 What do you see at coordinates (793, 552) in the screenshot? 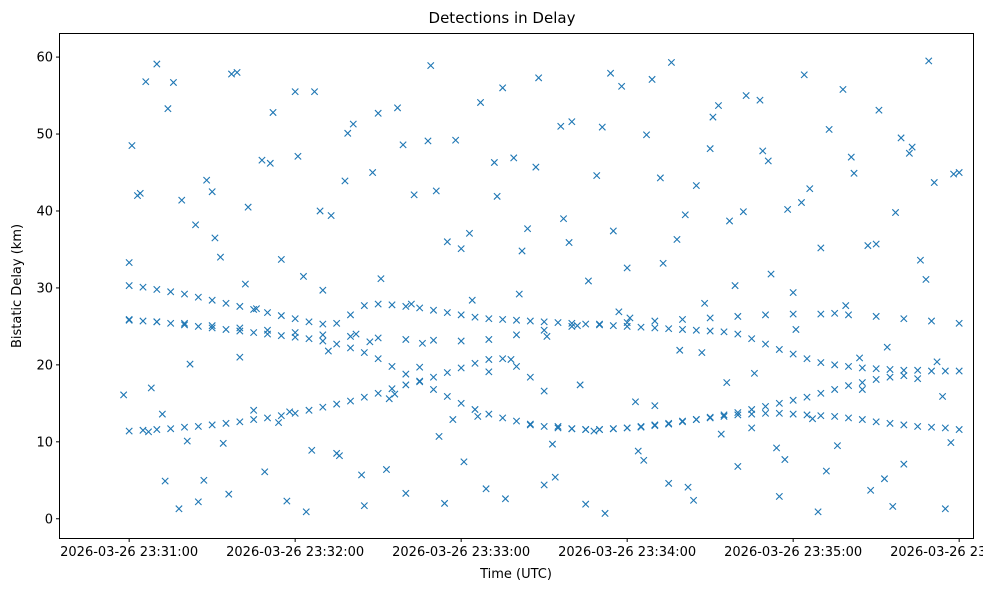
I see `x-tick-label: 2026-03-26 23:35:00` at bounding box center [793, 552].